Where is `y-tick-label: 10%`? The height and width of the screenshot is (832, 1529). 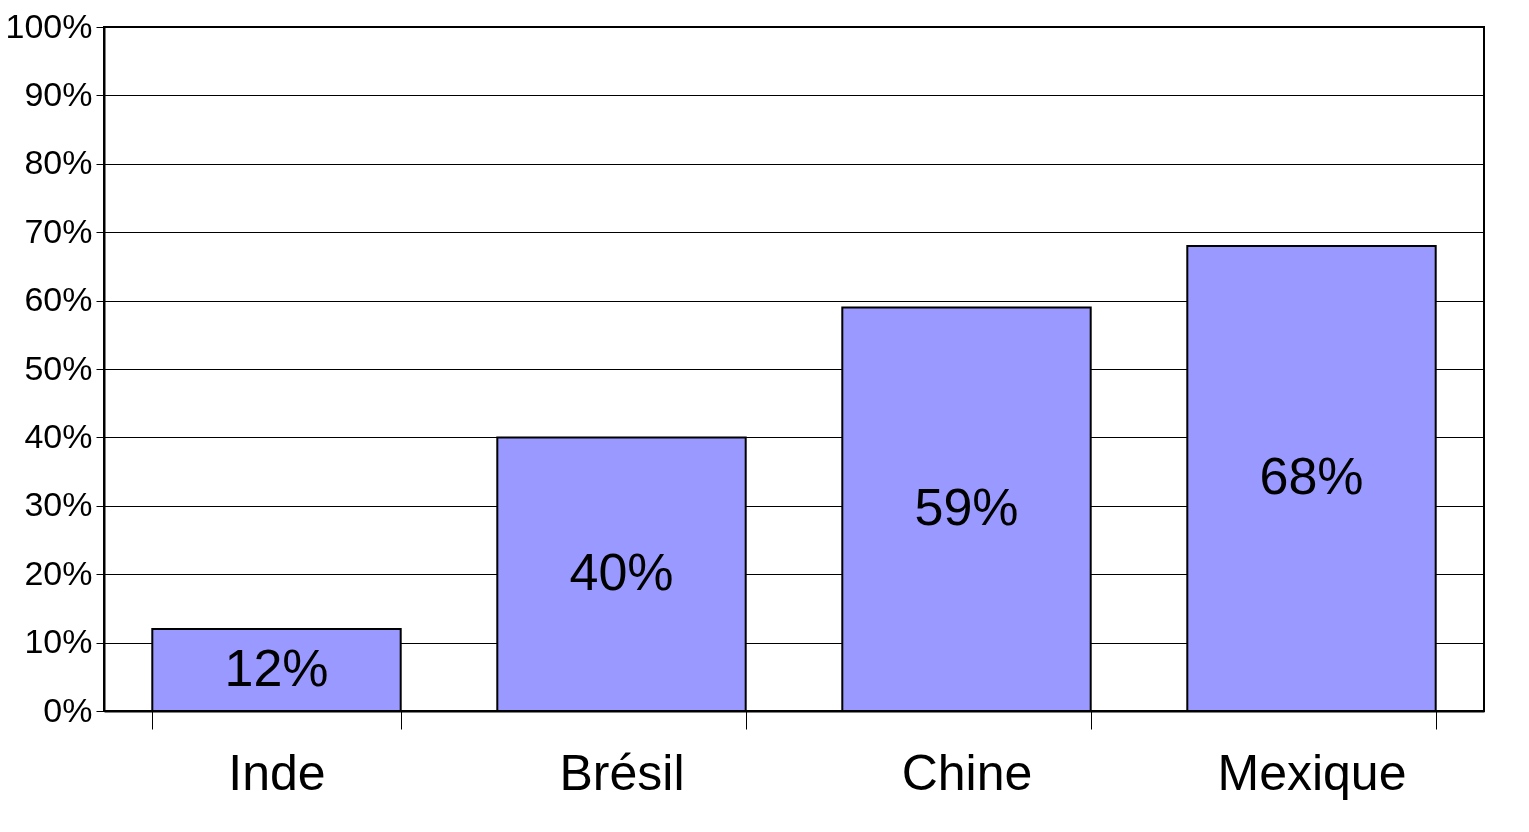
y-tick-label: 10% is located at coordinates (58, 641).